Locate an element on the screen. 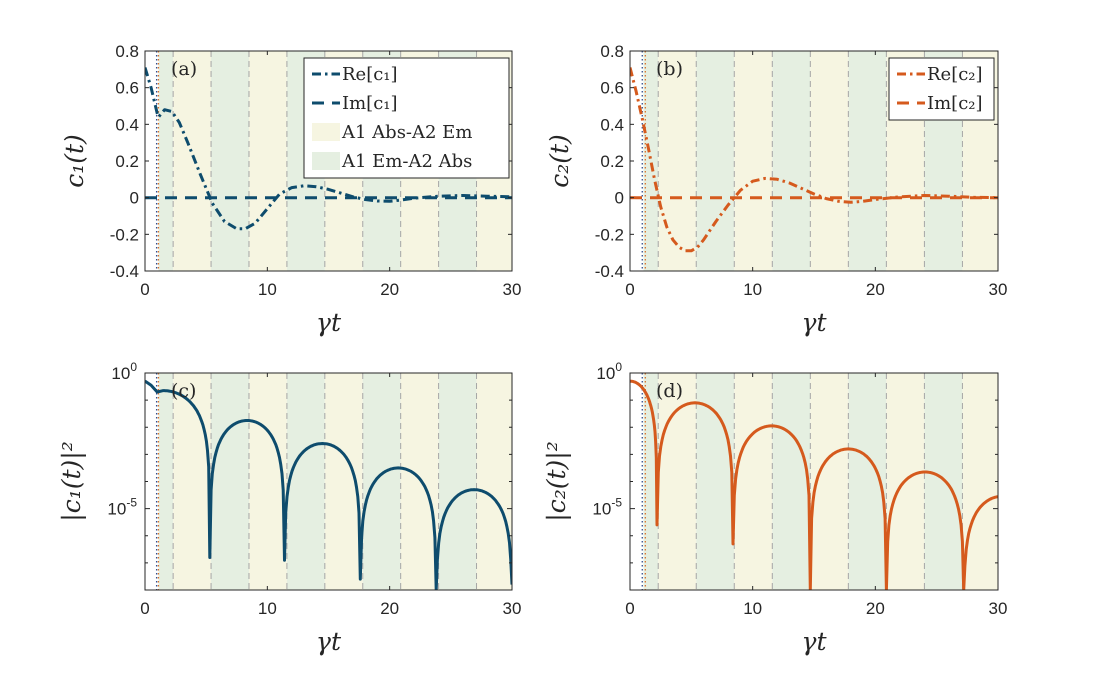 Image resolution: width=1104 pixels, height=677 pixels. legend-label: Re[c₁] is located at coordinates (370, 74).